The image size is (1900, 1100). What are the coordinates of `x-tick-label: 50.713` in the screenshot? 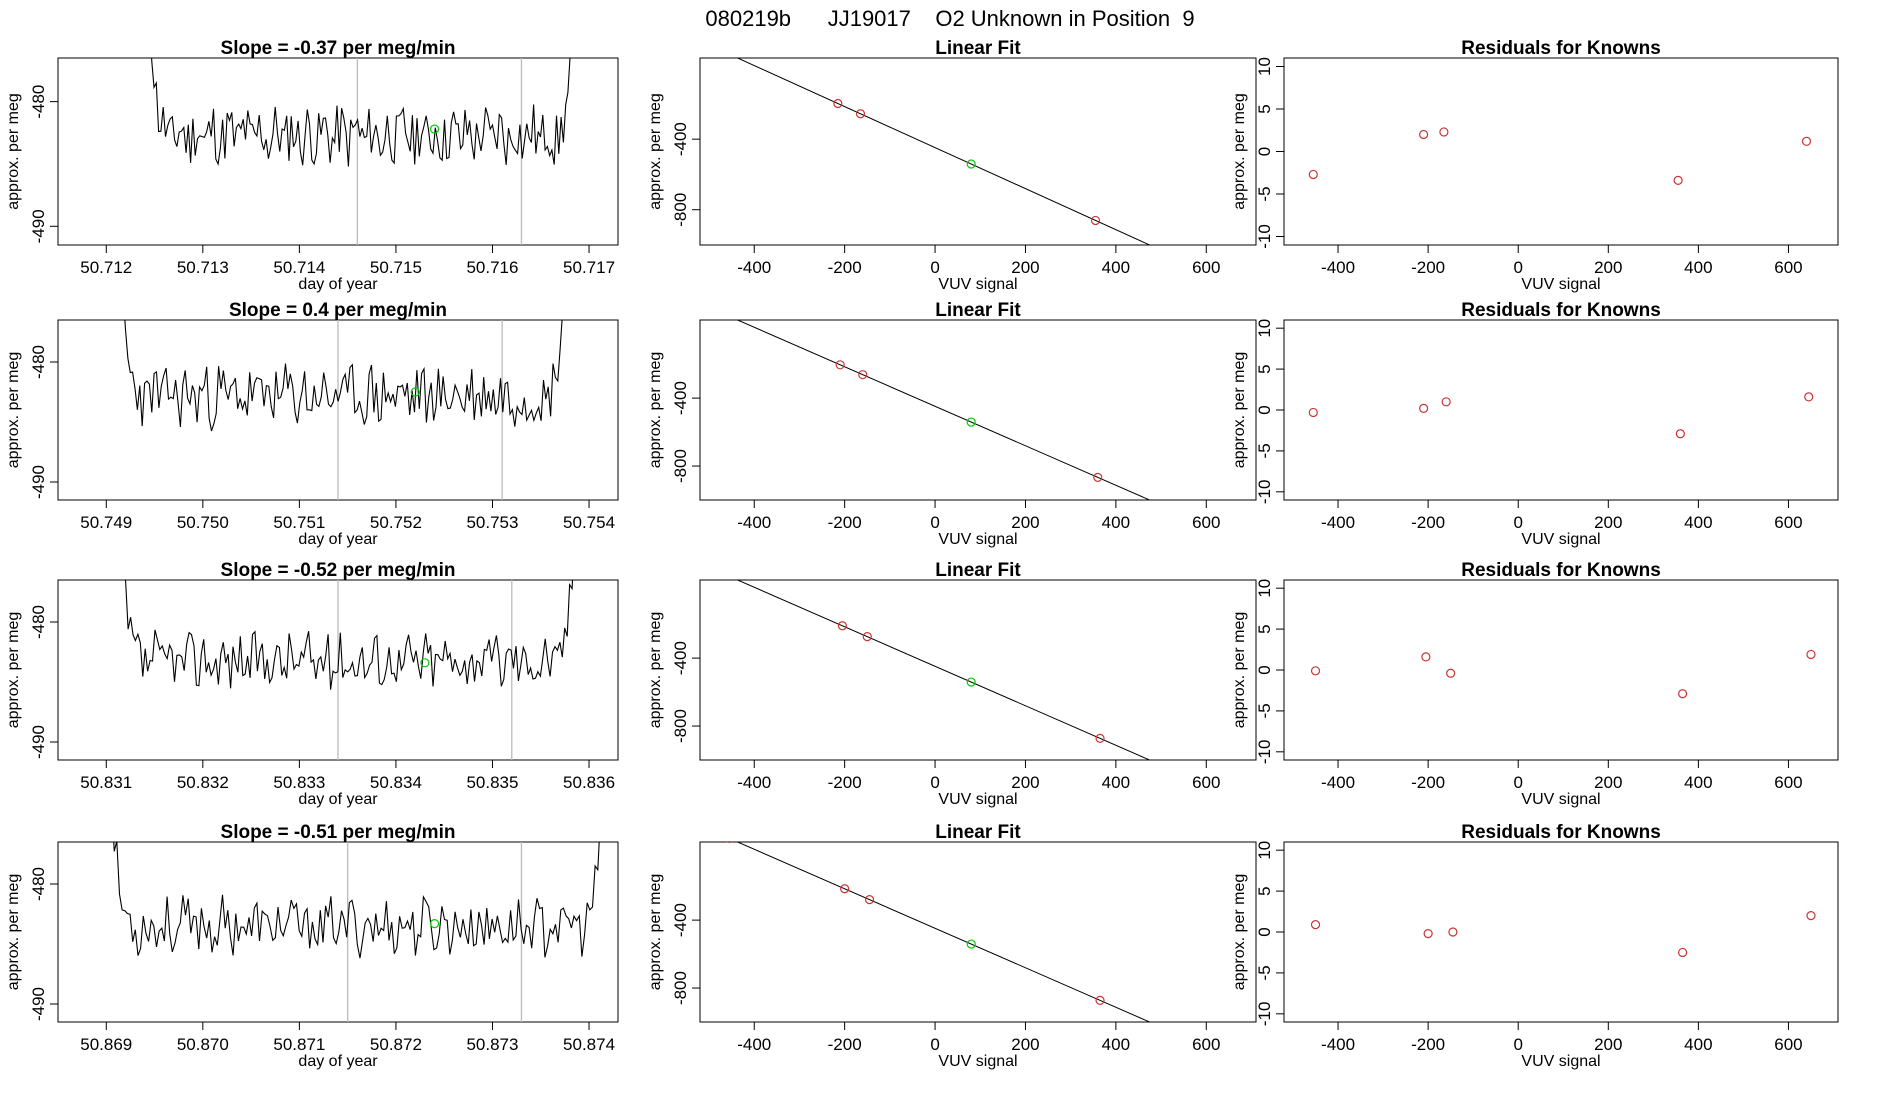 It's located at (203, 267).